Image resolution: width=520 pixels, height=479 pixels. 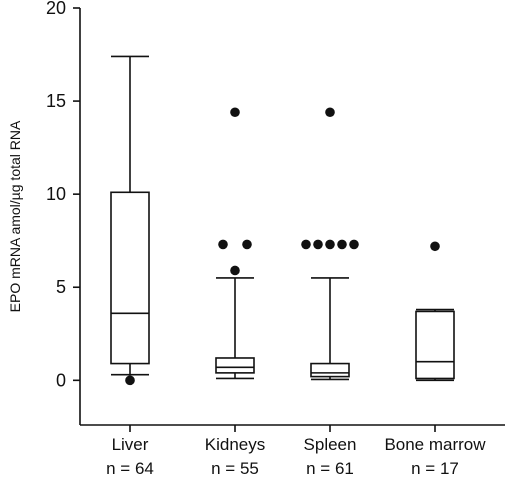 I want to click on y-tick-label: 5, so click(x=61, y=287).